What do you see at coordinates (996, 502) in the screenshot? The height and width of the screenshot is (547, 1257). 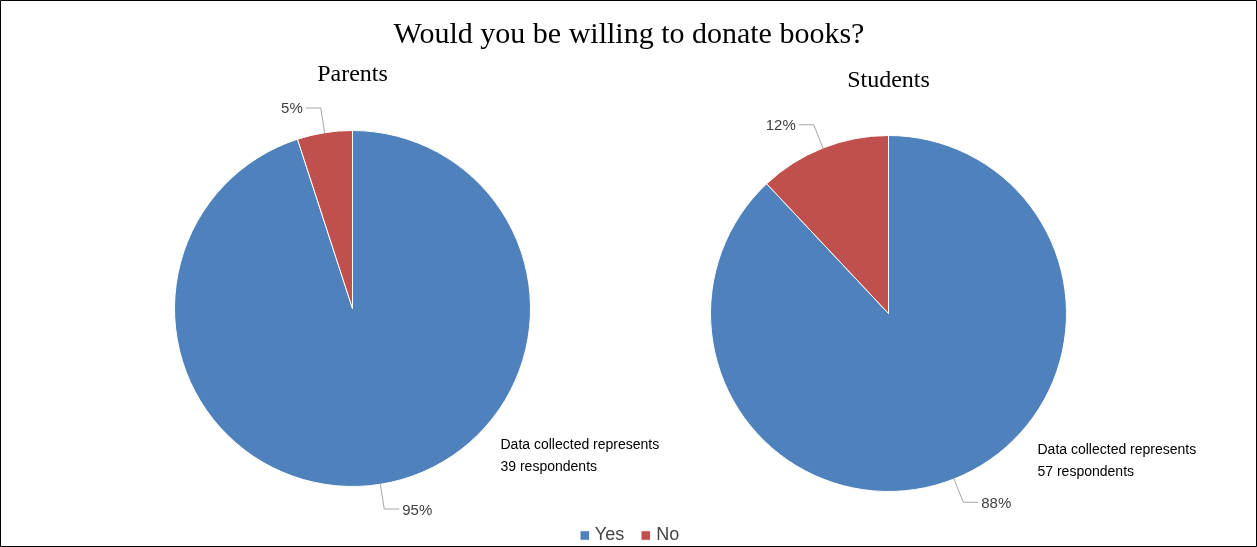 I see `data-label: 88%` at bounding box center [996, 502].